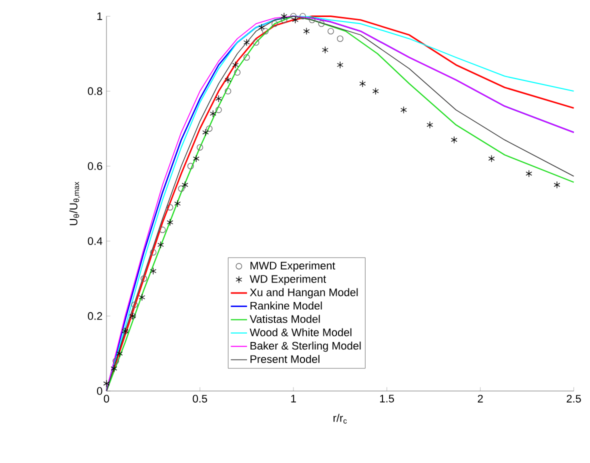  What do you see at coordinates (95, 166) in the screenshot?
I see `y-tick-label: 0.6` at bounding box center [95, 166].